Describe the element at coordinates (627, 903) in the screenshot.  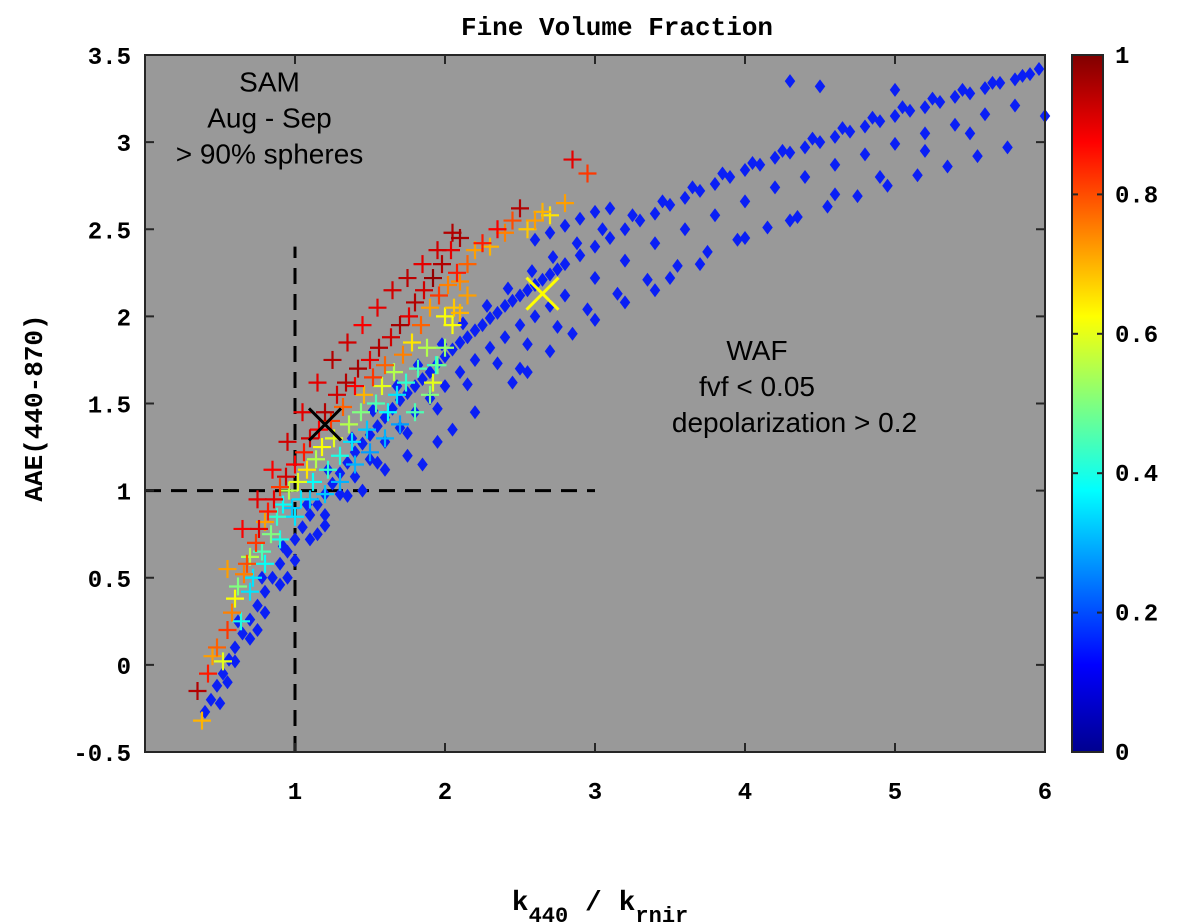
I see `x-label-k2: k` at that location.